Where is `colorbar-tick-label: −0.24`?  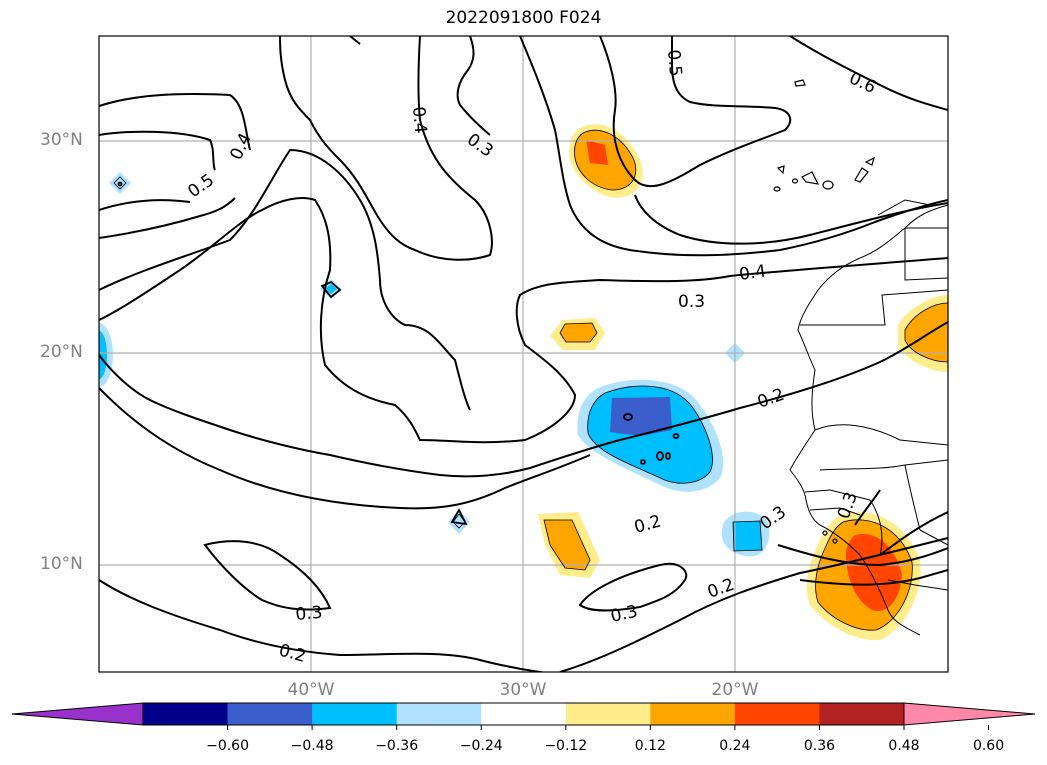
colorbar-tick-label: −0.24 is located at coordinates (481, 746).